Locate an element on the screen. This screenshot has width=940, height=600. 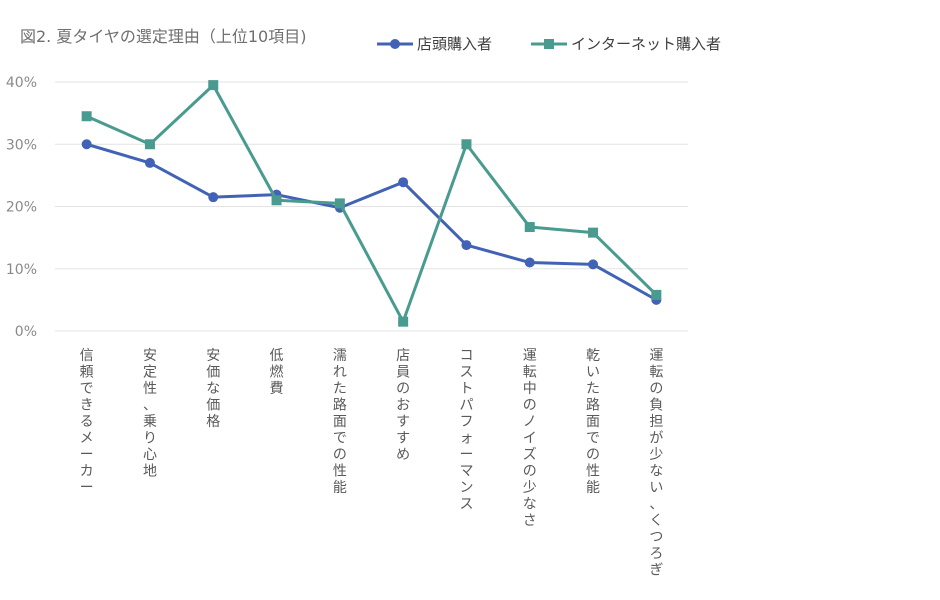
x-tick-label: 低燃費 is located at coordinates (277, 372).